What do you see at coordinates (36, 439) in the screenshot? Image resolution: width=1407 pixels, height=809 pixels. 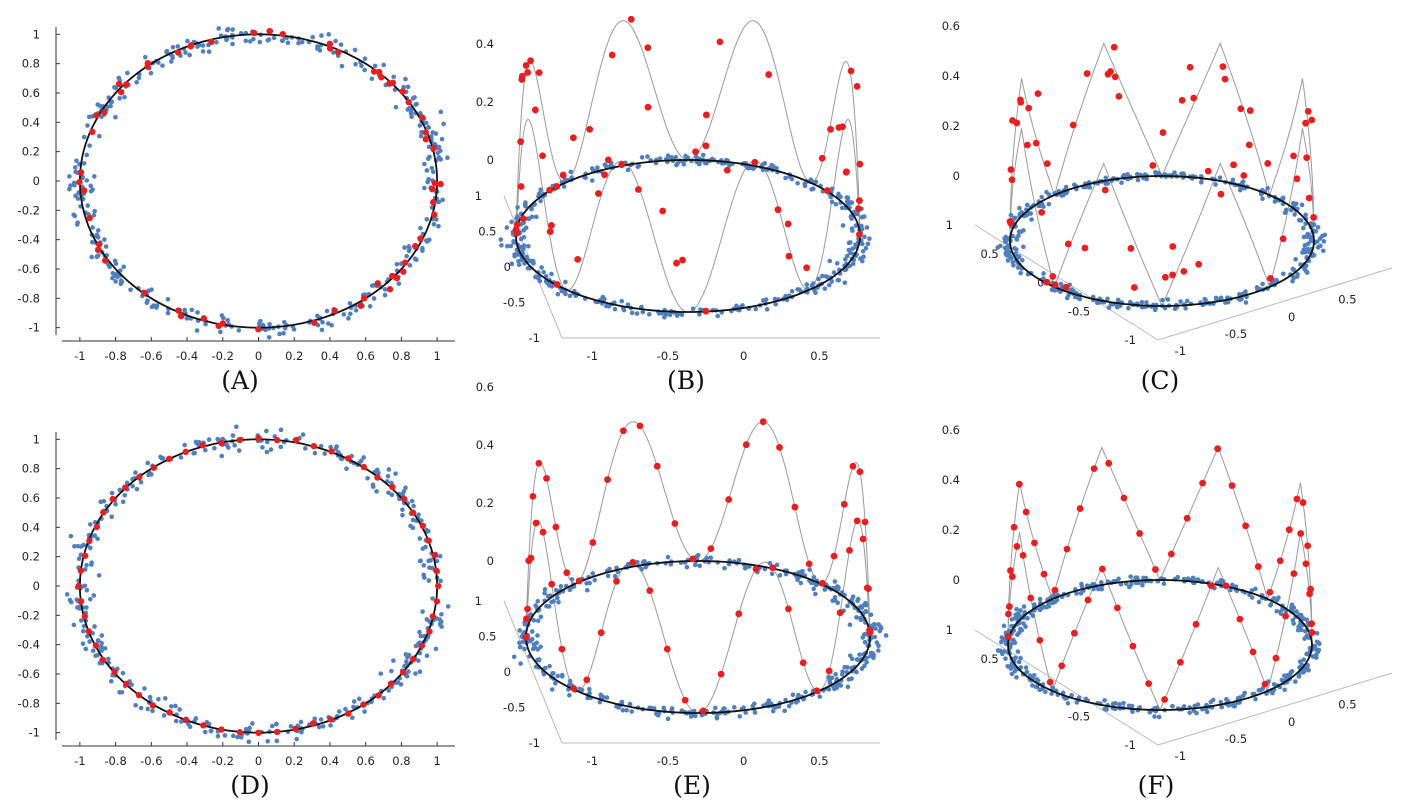 I see `y-tick-label: 1` at bounding box center [36, 439].